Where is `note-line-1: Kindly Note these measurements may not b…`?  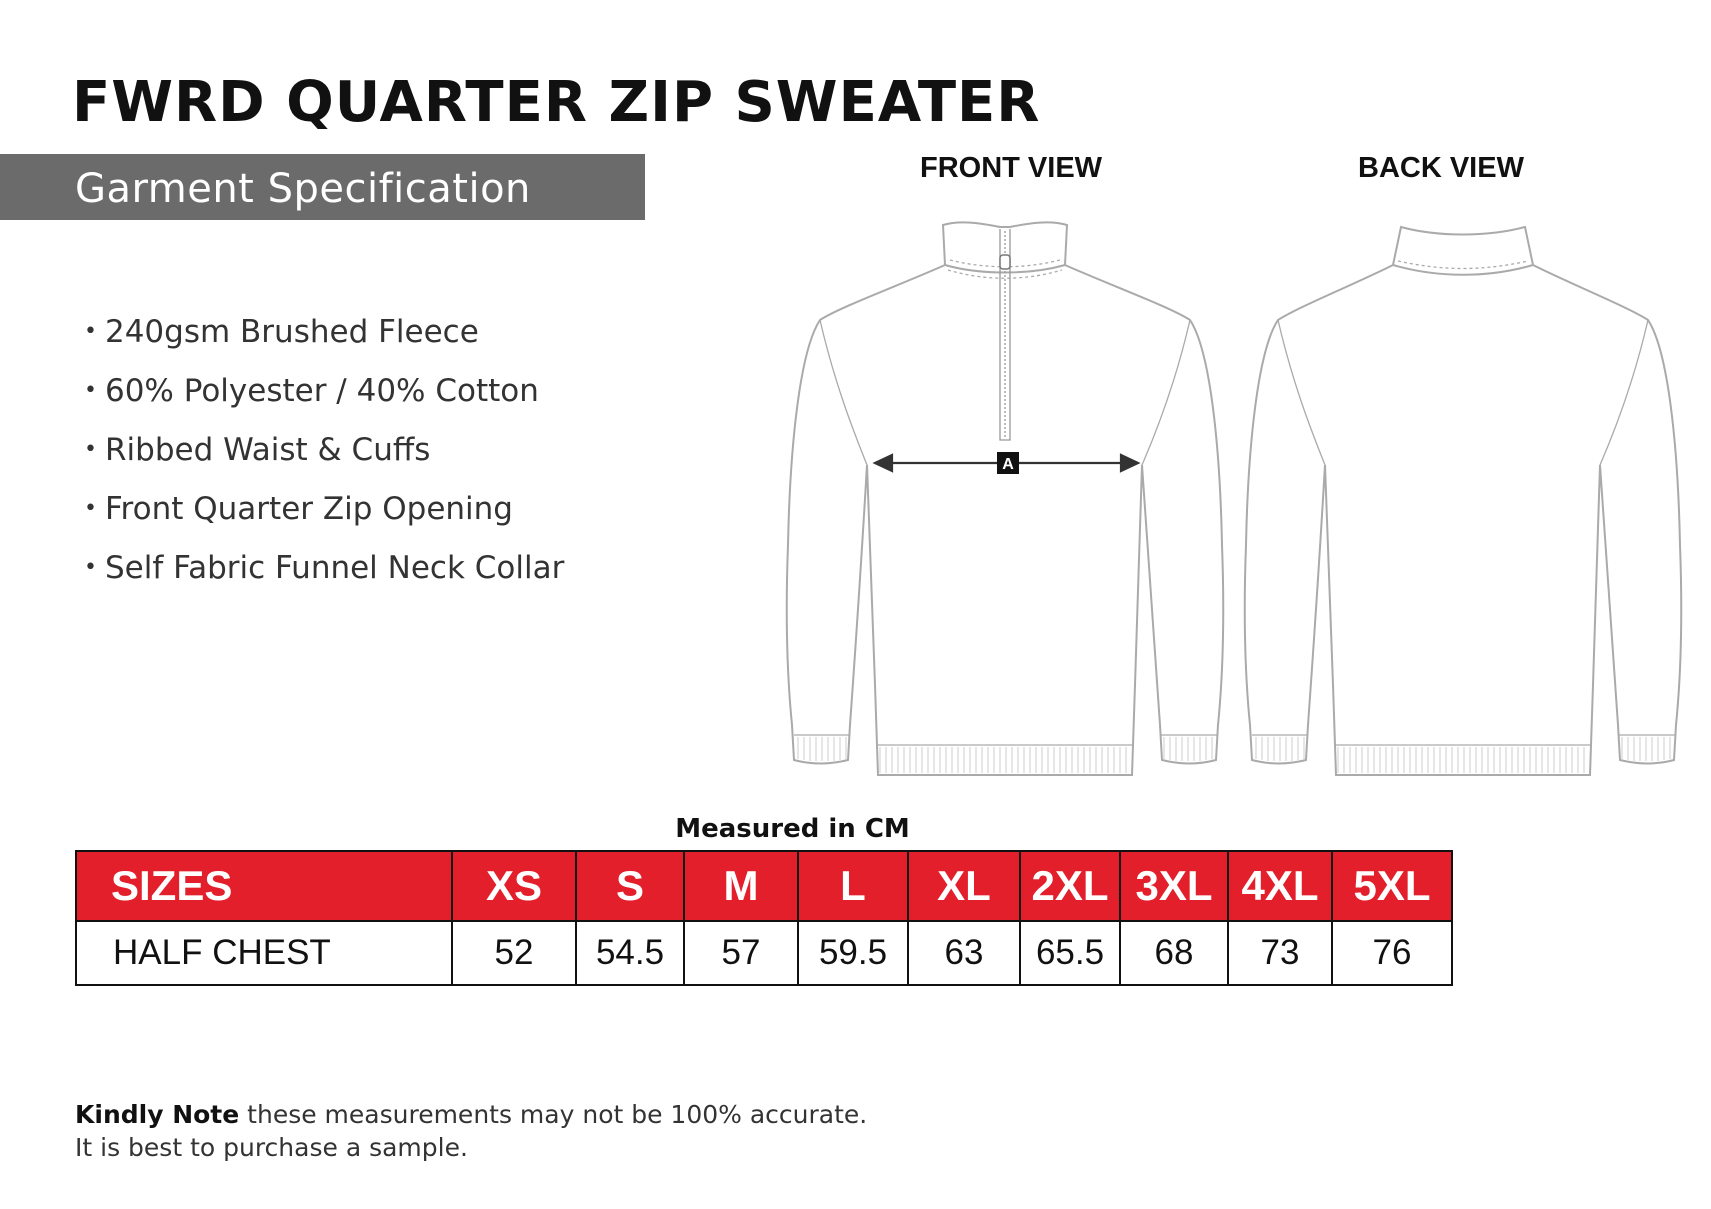
note-line-1: Kindly Note these measurements may not b… is located at coordinates (471, 1114).